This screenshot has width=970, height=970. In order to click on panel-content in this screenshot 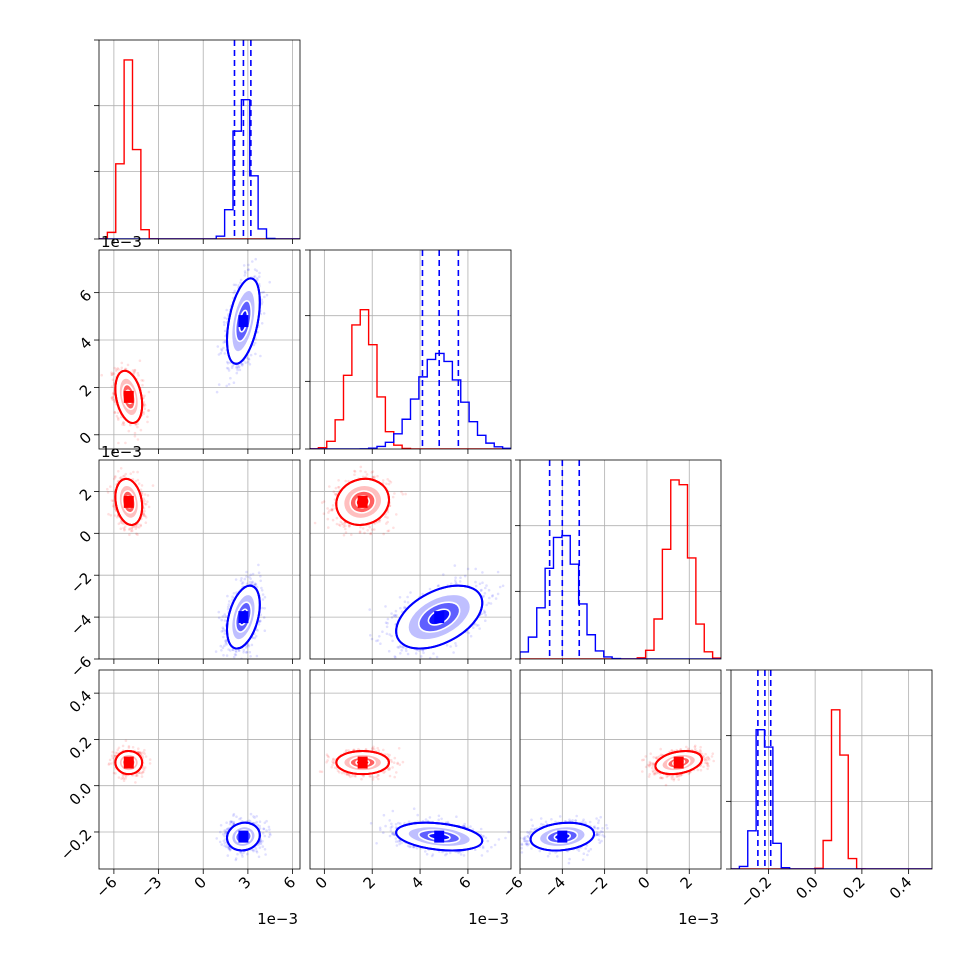, I will do `click(410, 559)`.